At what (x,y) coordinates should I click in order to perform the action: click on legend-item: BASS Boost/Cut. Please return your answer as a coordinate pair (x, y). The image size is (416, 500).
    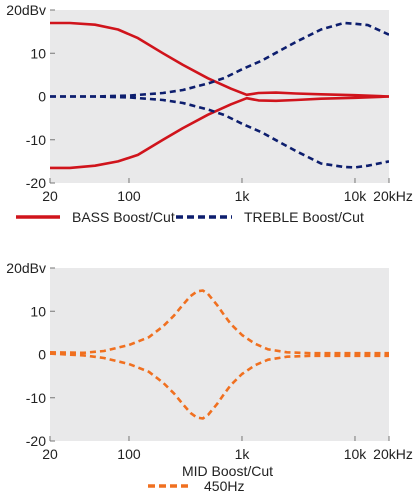
    Looking at the image, I should click on (95, 217).